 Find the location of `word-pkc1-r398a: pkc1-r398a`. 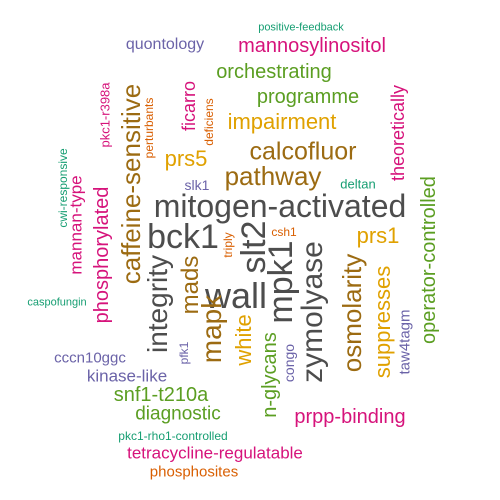

word-pkc1-r398a: pkc1-r398a is located at coordinates (105, 115).